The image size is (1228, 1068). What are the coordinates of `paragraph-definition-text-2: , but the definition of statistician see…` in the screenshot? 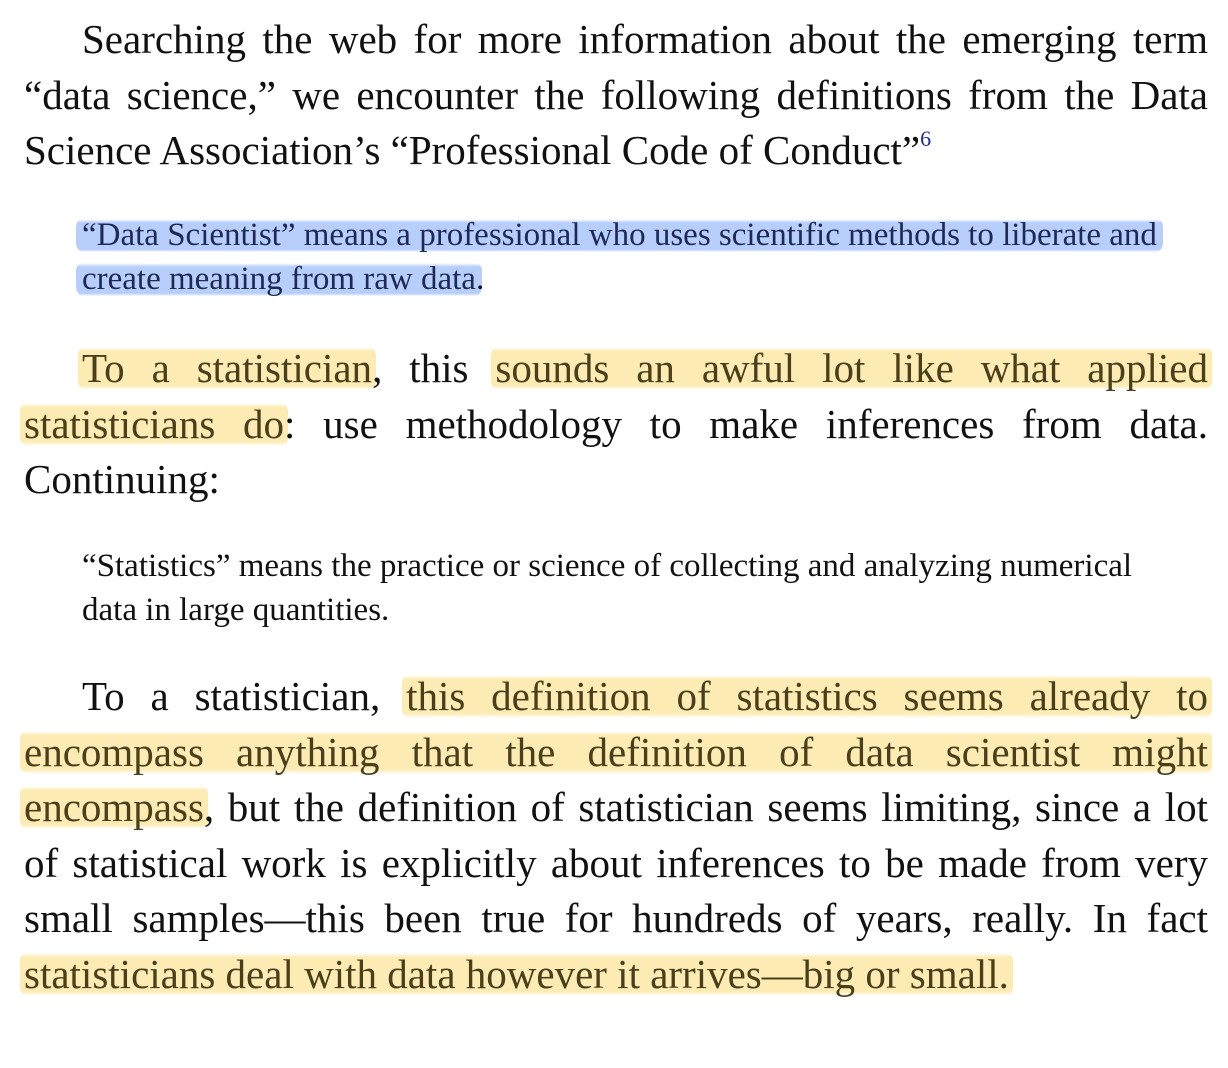 It's located at (616, 862).